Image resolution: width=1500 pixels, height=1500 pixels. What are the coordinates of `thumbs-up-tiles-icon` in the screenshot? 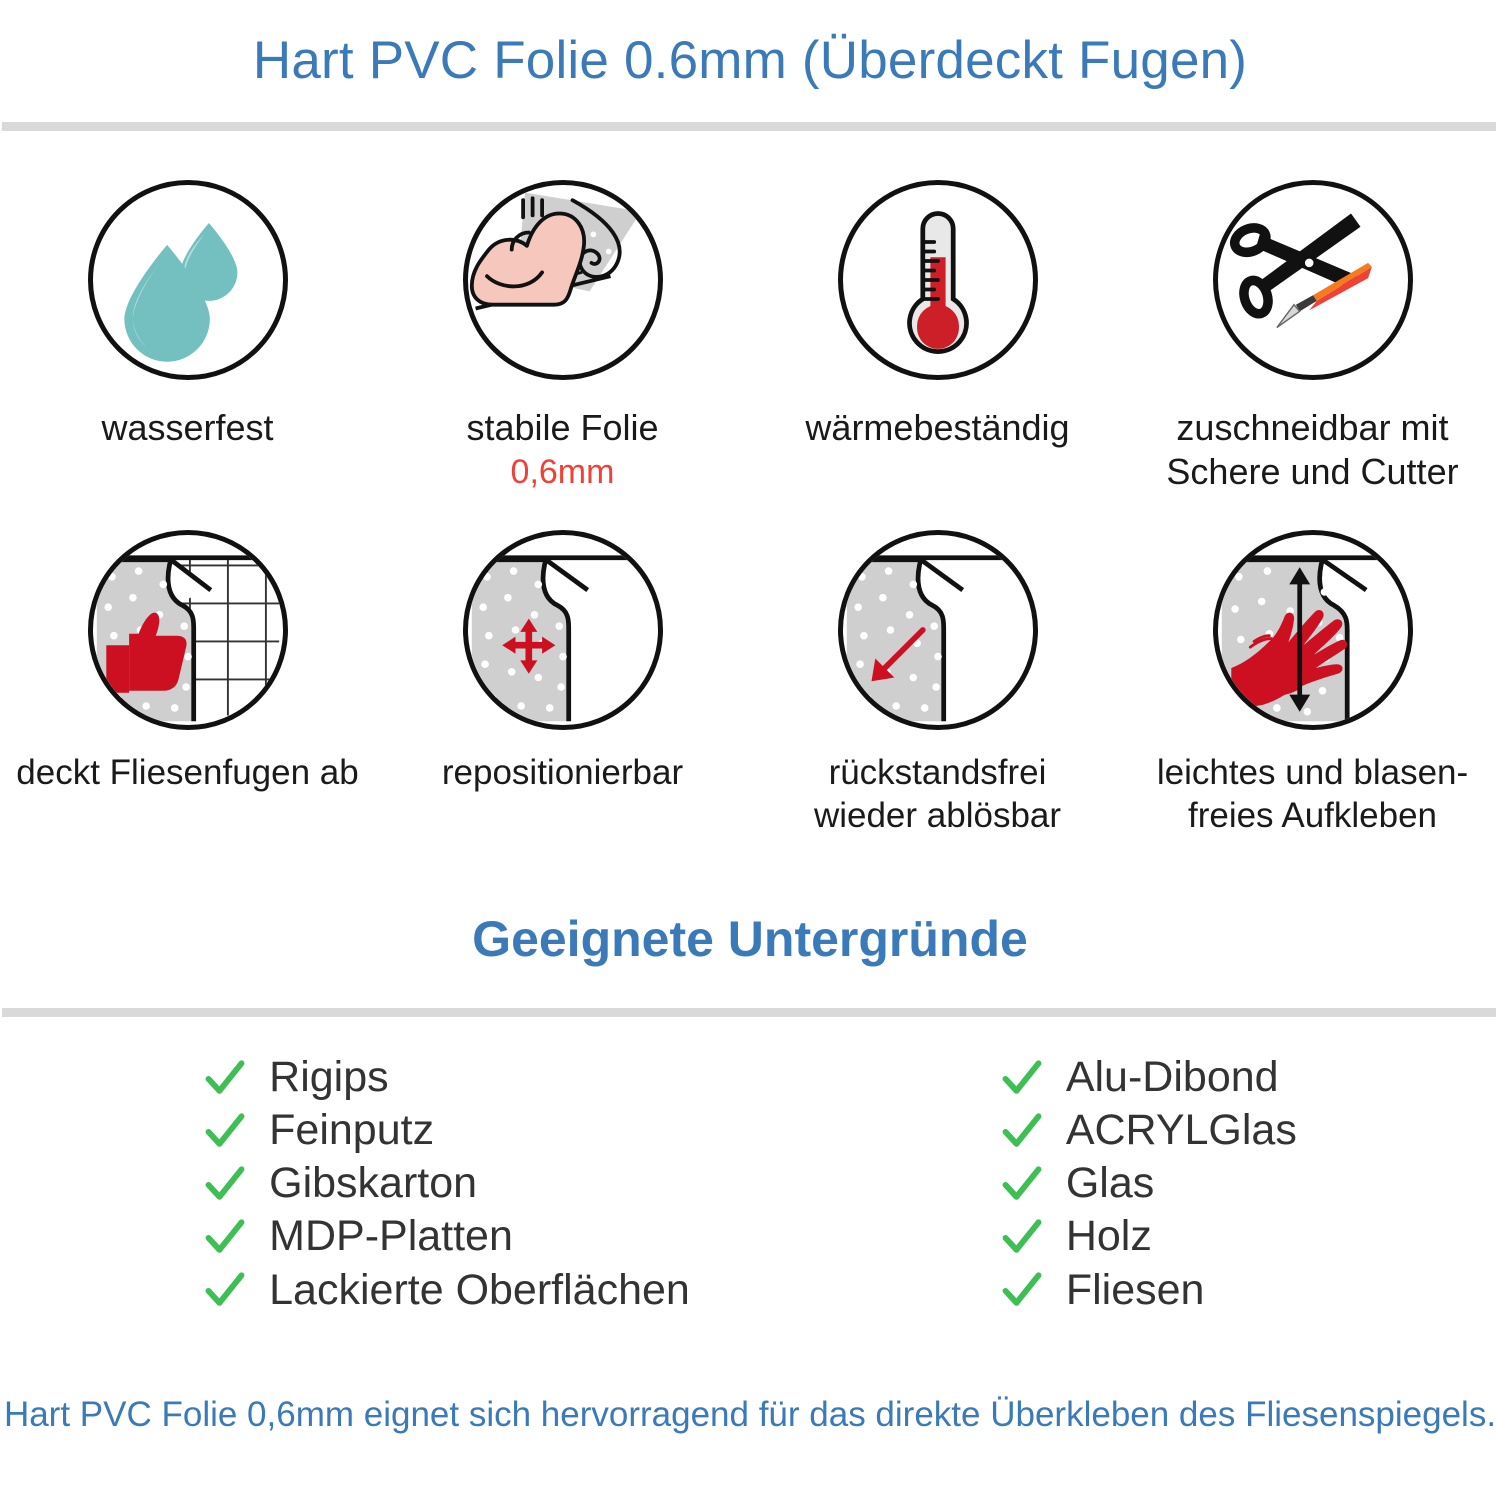 It's located at (187, 630).